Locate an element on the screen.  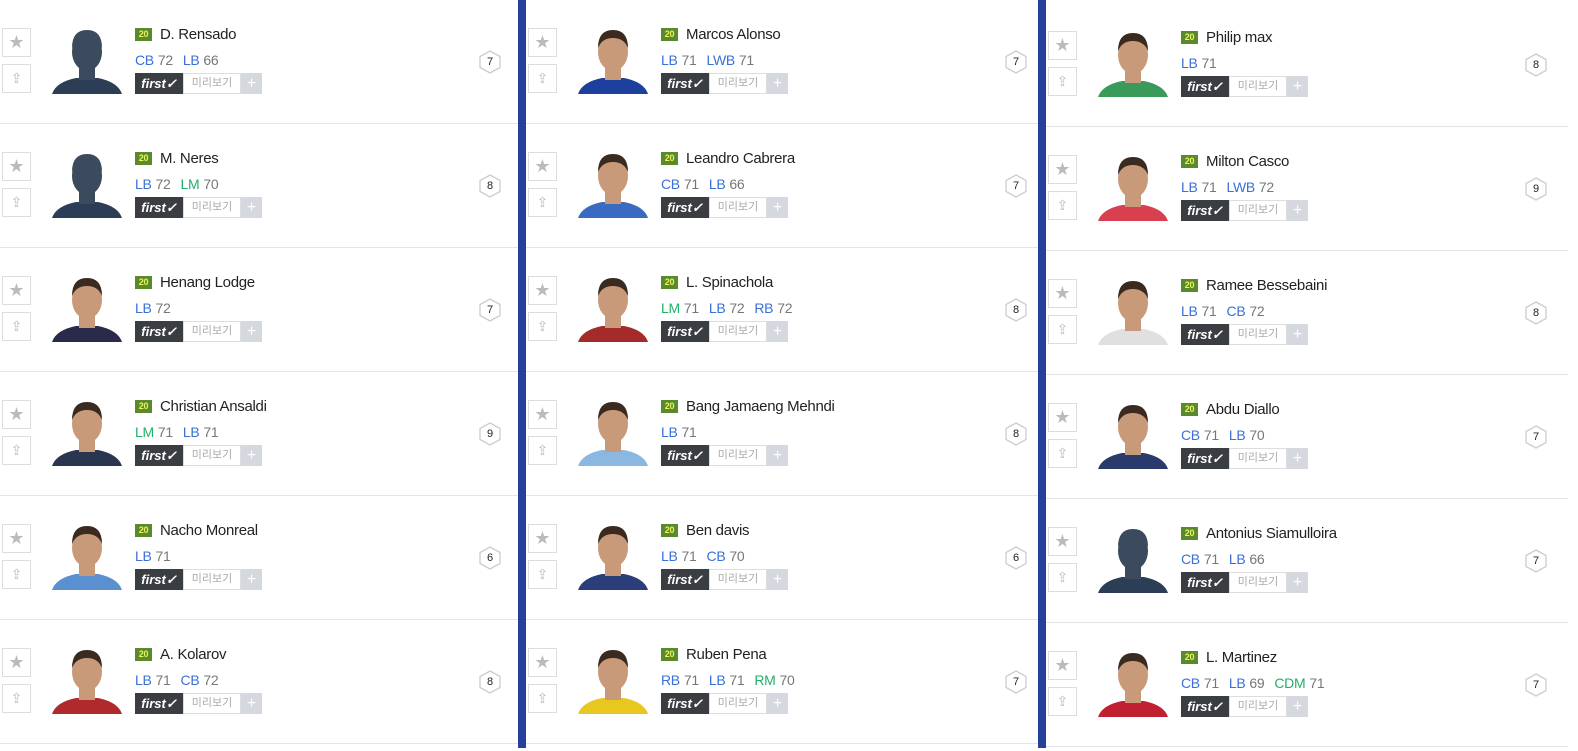
player-name: Christian Ansaldi is located at coordinates (213, 406).